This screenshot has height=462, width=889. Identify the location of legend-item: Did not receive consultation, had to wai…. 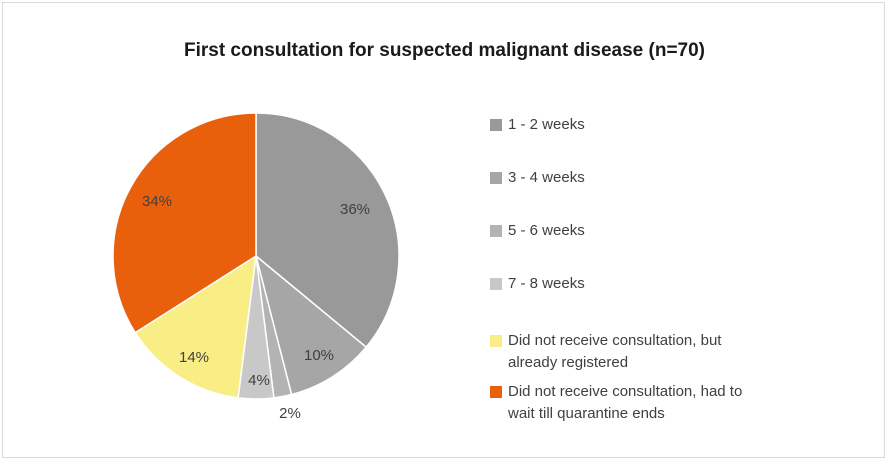
(630, 403).